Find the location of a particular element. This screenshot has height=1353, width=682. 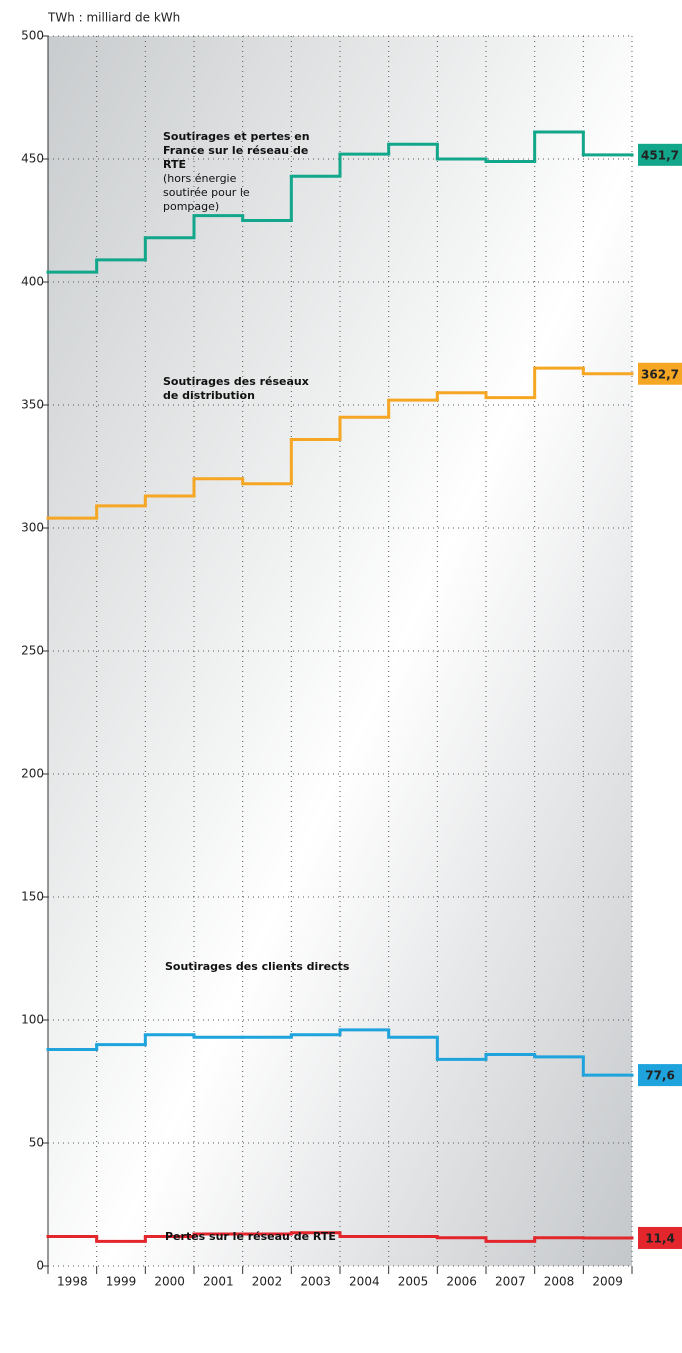

y-tick-label: 500 is located at coordinates (32, 36).